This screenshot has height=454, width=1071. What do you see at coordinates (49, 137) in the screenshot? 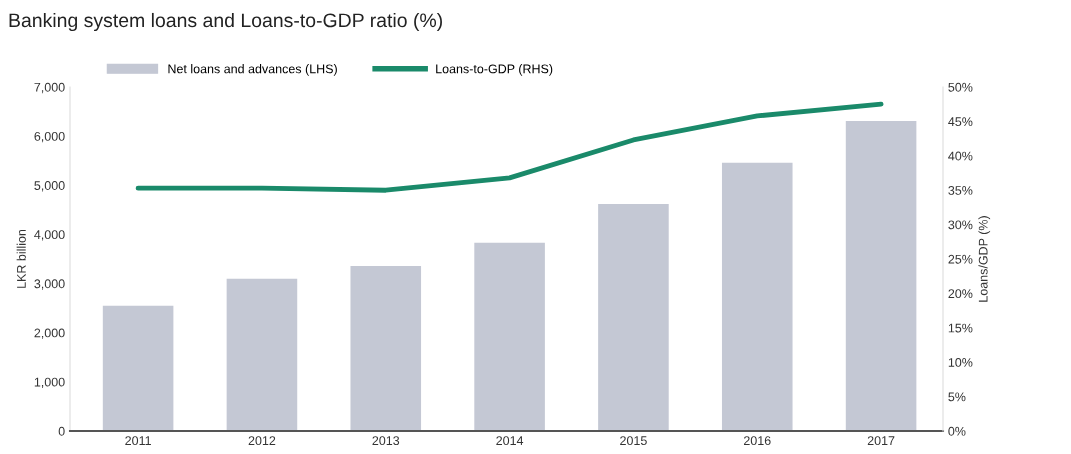
I see `y-tick-label: 6,000` at bounding box center [49, 137].